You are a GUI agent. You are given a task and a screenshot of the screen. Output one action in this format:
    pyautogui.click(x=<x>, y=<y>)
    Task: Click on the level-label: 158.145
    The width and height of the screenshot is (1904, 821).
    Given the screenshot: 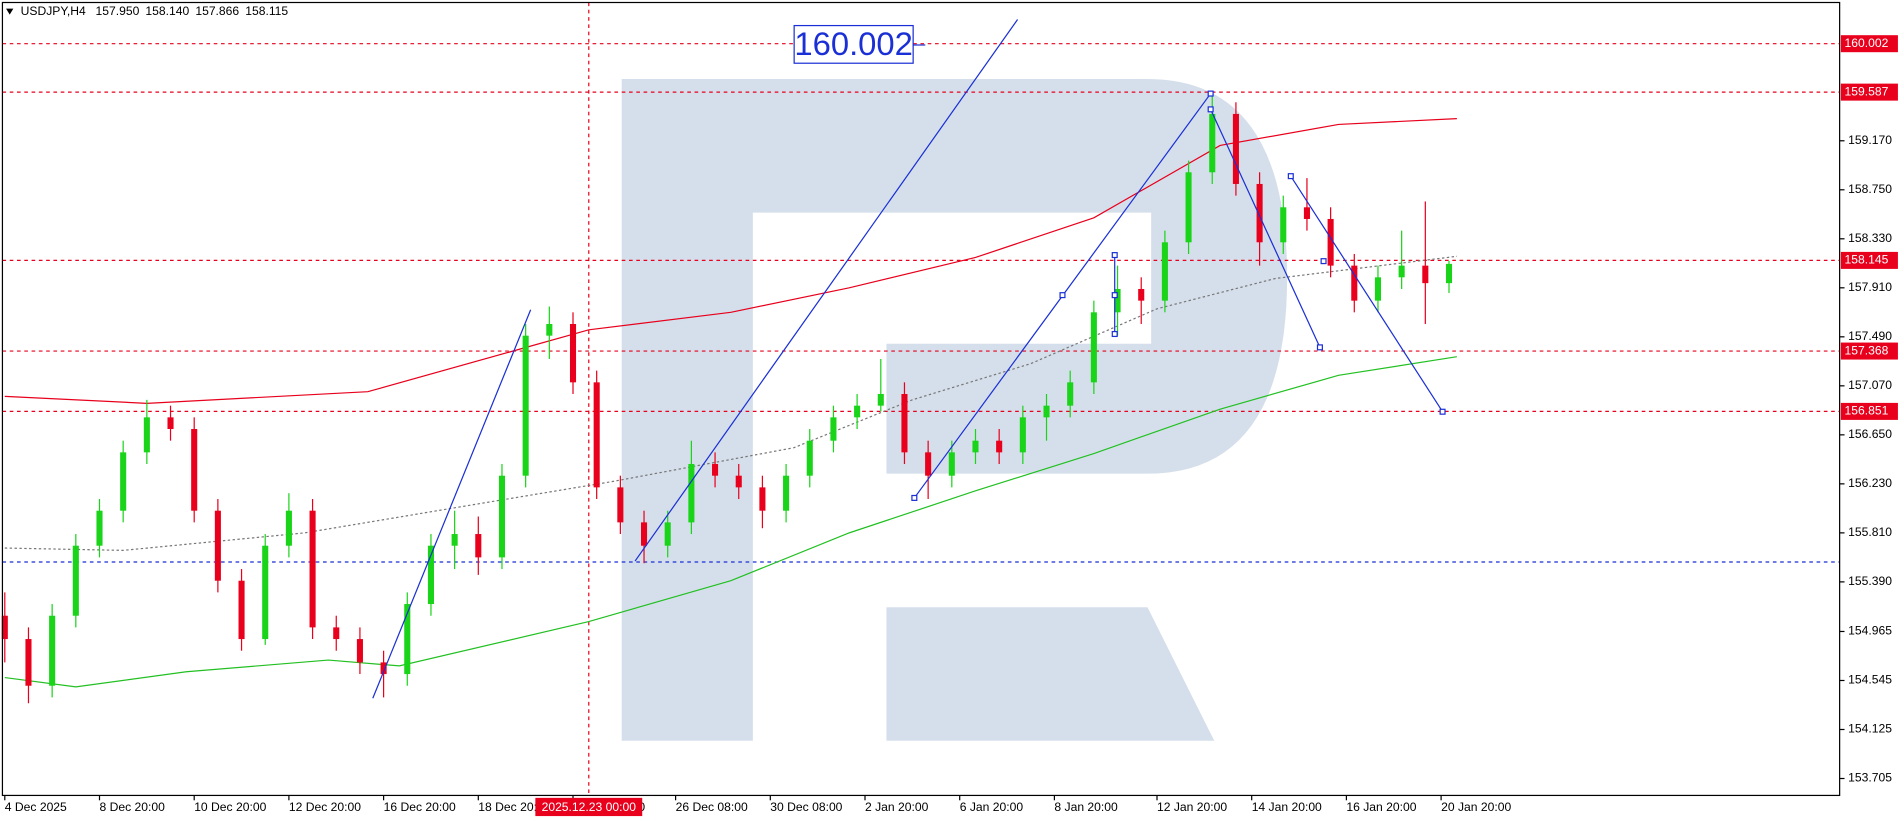 What is the action you would take?
    pyautogui.click(x=1867, y=260)
    